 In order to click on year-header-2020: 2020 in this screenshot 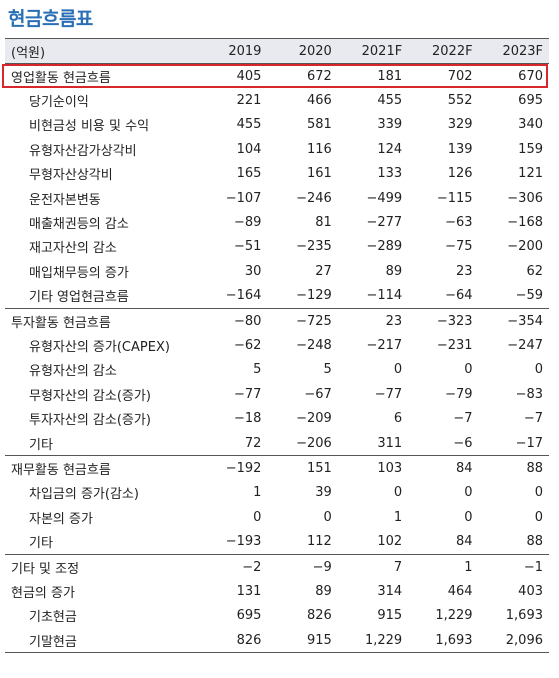, I will do `click(302, 51)`.